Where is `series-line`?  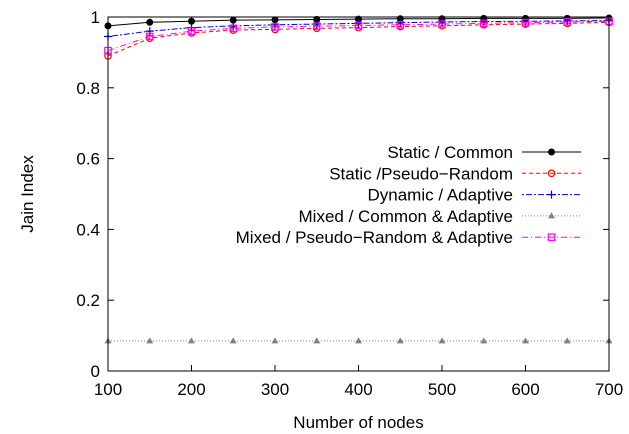 series-line is located at coordinates (358, 36).